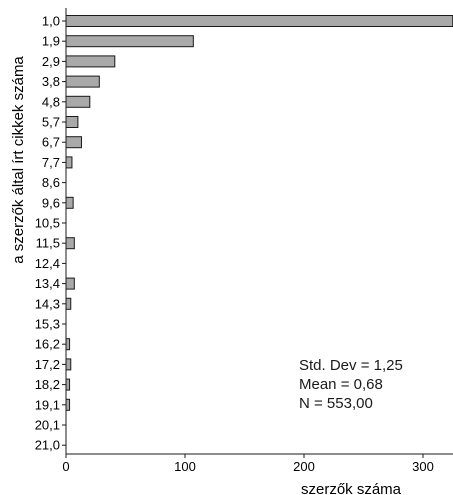 This screenshot has height=495, width=453. I want to click on y-tick-label: 8,6, so click(51, 182).